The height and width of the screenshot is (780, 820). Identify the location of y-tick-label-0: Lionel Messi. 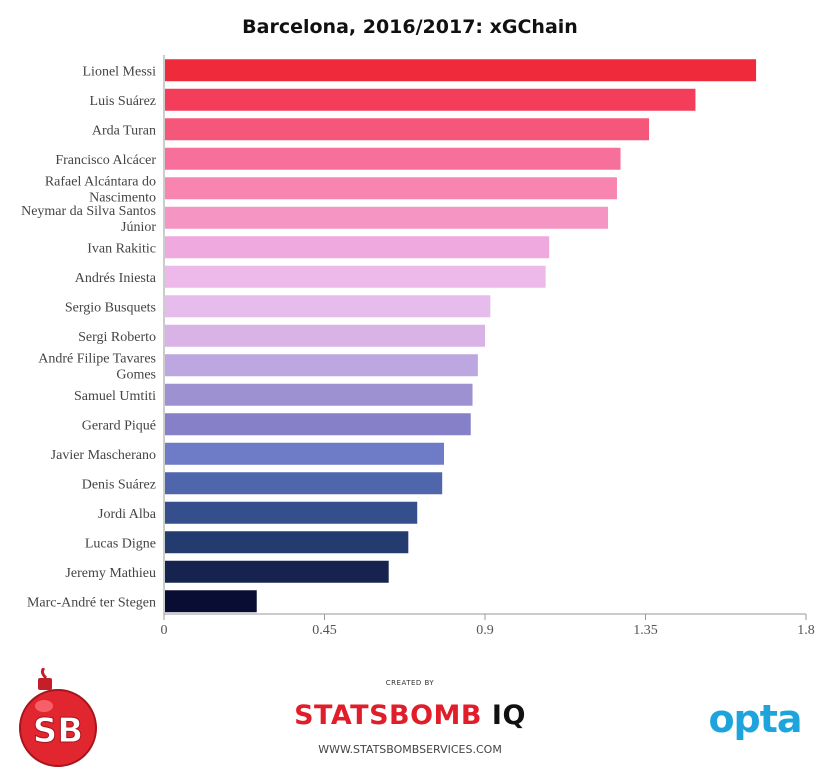
(120, 71).